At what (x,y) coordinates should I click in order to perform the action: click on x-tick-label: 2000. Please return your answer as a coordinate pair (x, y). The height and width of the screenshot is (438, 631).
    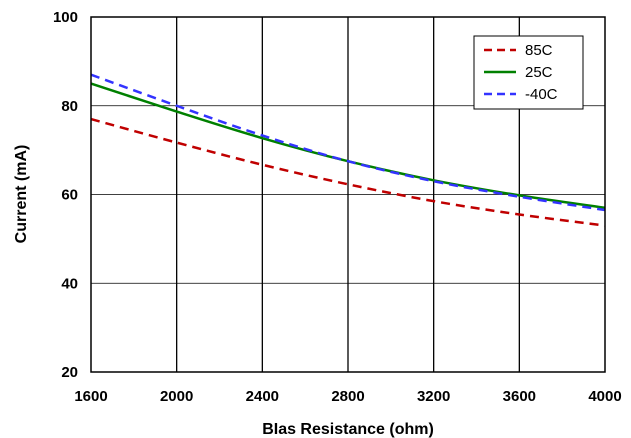
    Looking at the image, I should click on (176, 396).